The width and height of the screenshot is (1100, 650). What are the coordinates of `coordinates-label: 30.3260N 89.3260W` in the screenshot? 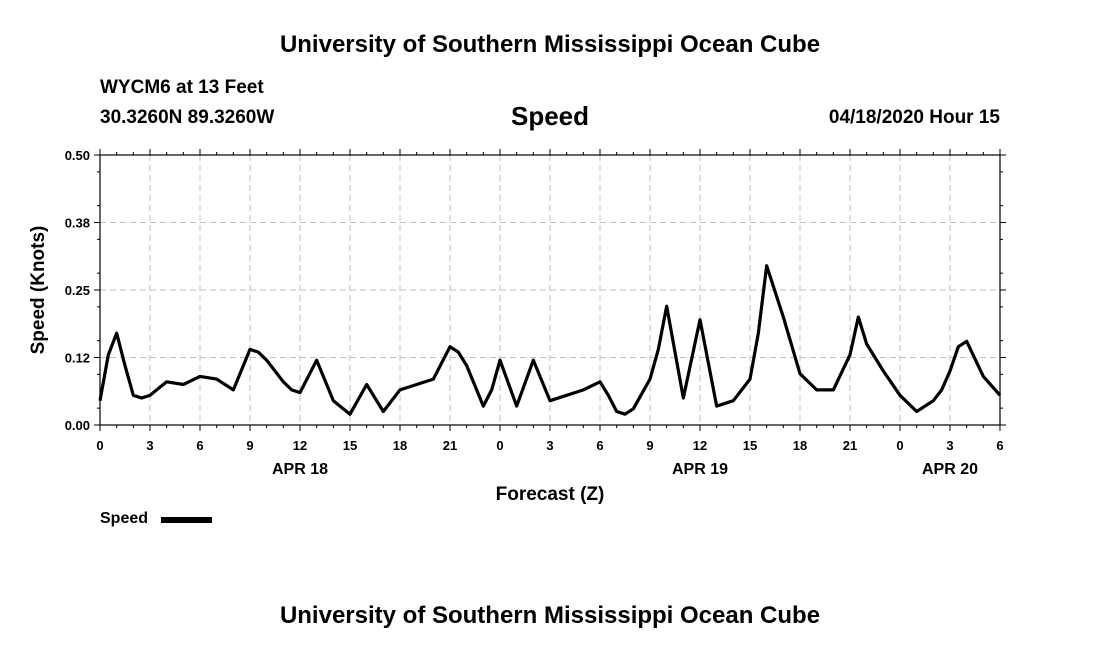 It's located at (187, 117).